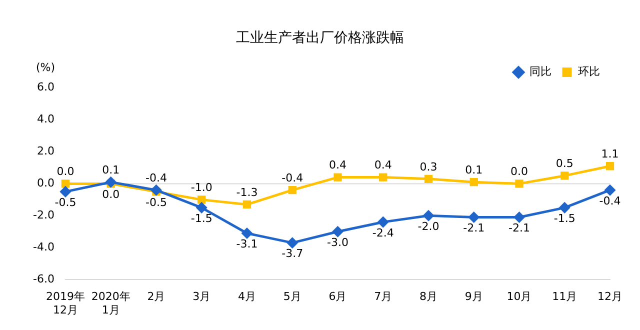  What do you see at coordinates (43, 247) in the screenshot?
I see `y-tick-label: -4.0` at bounding box center [43, 247].